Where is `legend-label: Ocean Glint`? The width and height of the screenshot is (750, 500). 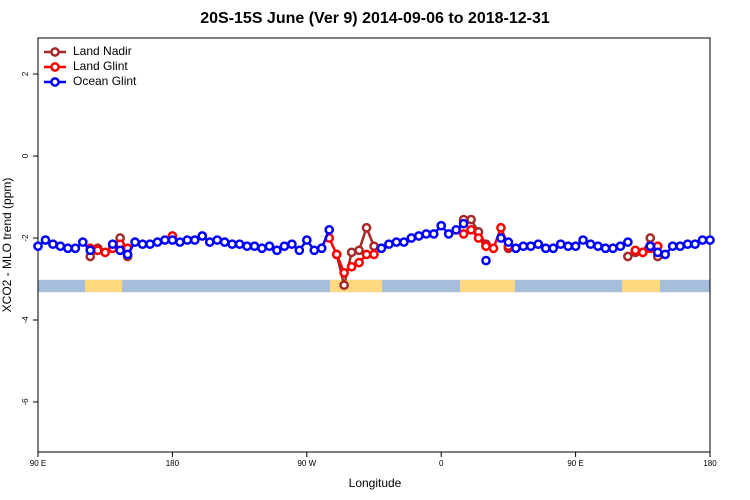 legend-label: Ocean Glint is located at coordinates (105, 81).